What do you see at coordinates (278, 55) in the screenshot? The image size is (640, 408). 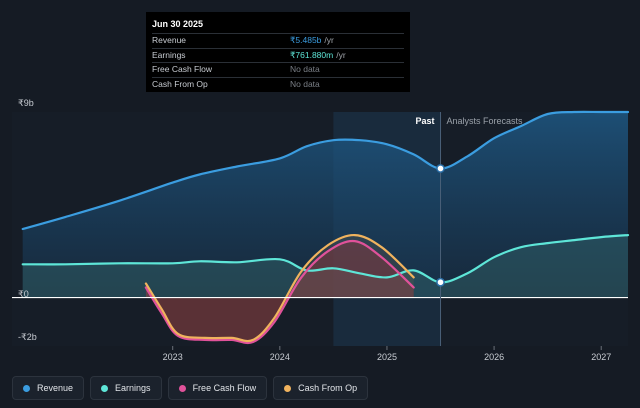 I see `tooltip-row-earnings: Earnings ₹761.880m /yr` at bounding box center [278, 55].